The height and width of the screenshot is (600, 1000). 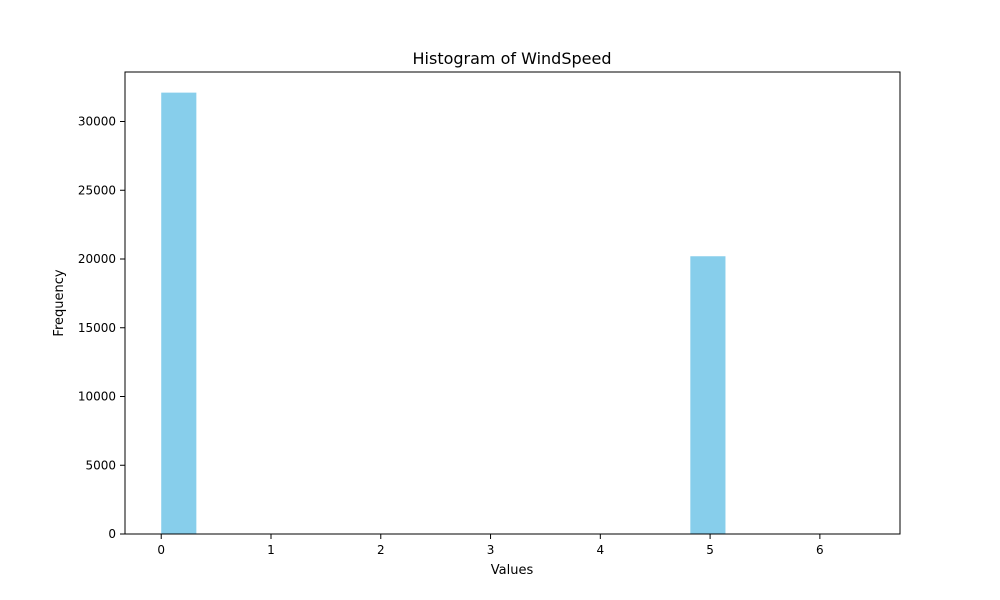 What do you see at coordinates (112, 534) in the screenshot?
I see `y-tick-label: 0` at bounding box center [112, 534].